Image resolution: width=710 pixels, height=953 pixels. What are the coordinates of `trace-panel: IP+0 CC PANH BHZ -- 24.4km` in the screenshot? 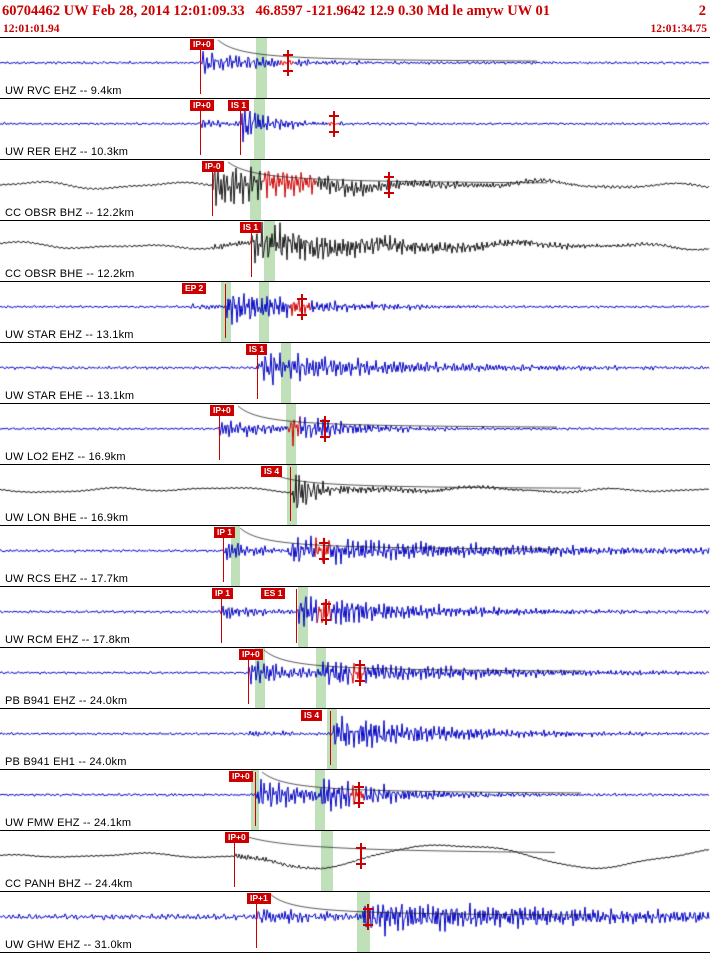 It's located at (355, 861).